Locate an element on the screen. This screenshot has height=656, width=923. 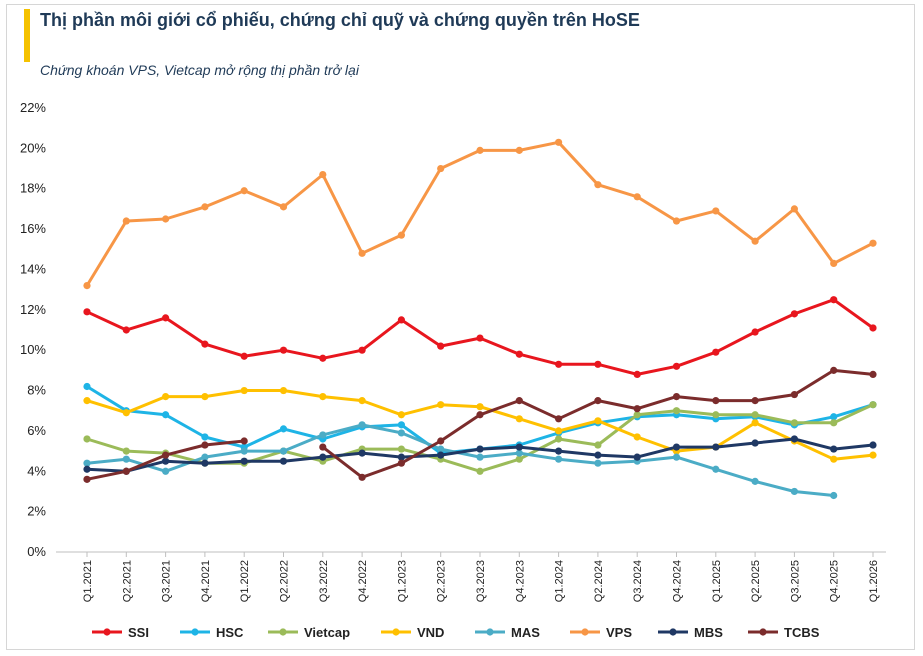
y-tick-label: 8% is located at coordinates (36, 390).